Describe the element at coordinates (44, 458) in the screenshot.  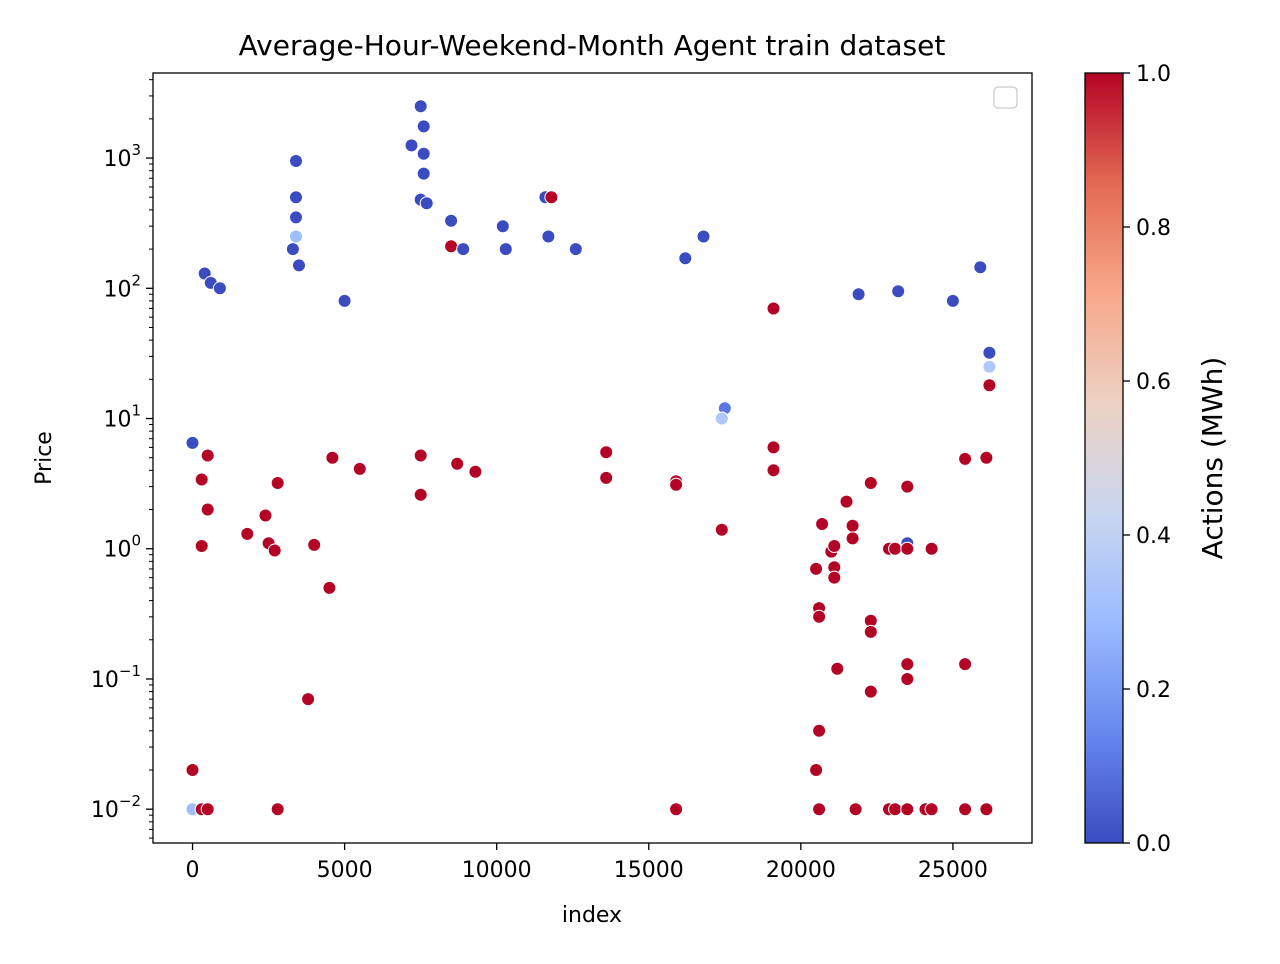
I see `y-axis-label: Price` at that location.